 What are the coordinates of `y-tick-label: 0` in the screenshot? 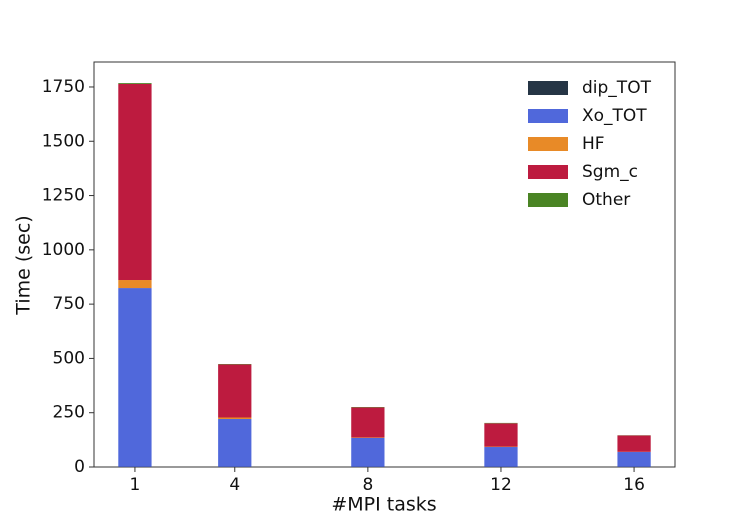 It's located at (79, 467).